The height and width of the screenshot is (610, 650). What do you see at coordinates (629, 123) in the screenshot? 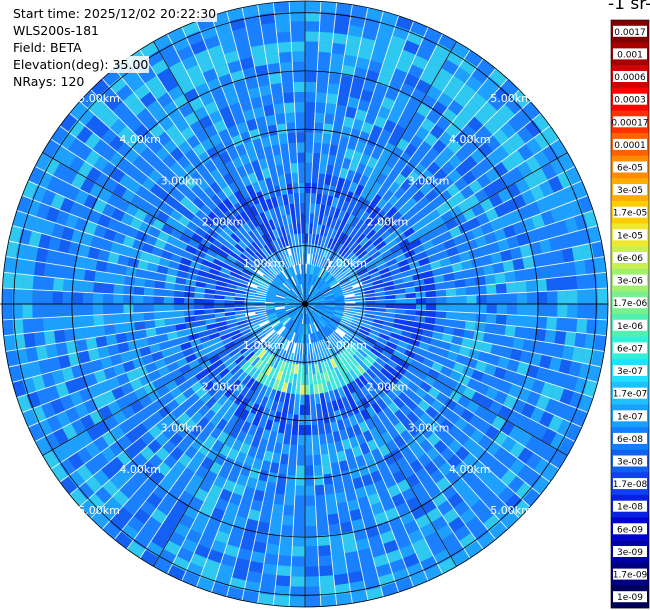
I see `colorbar-tick-label: 0.00017` at bounding box center [629, 123].